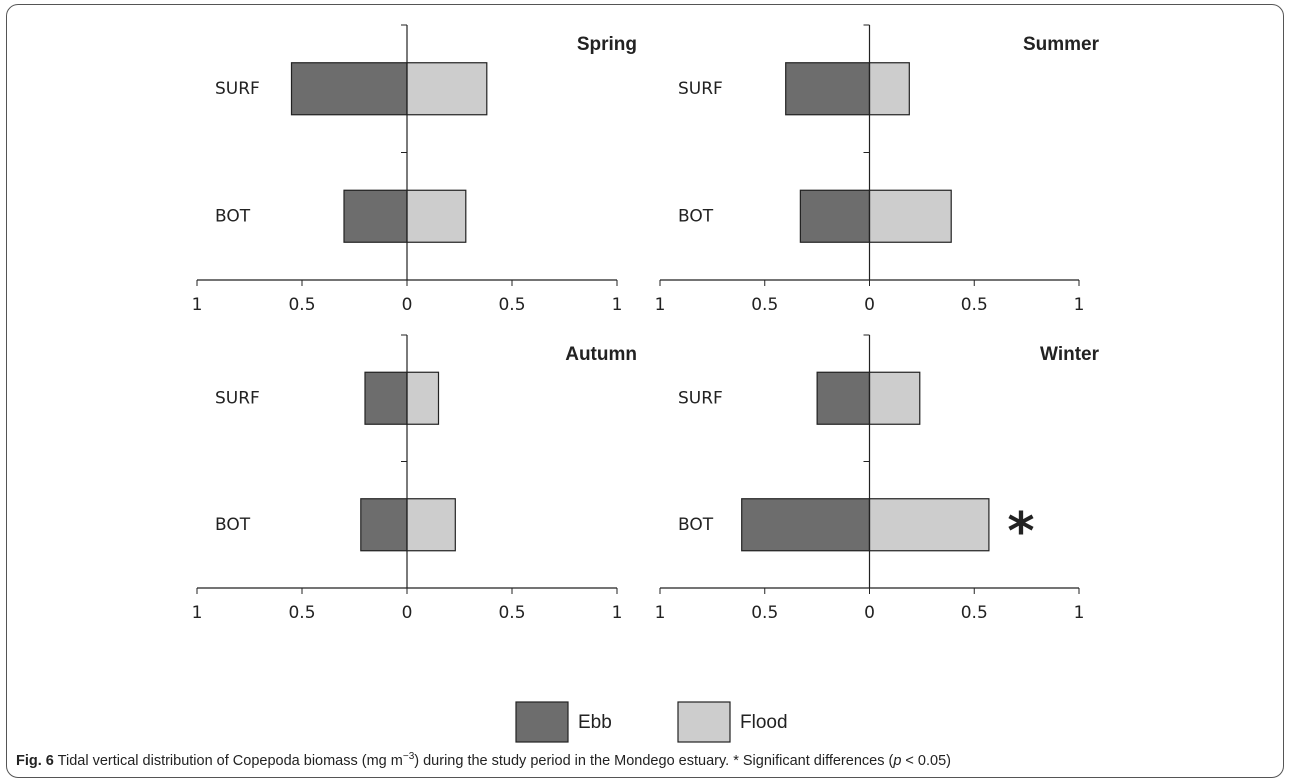 The image size is (1292, 784). Describe the element at coordinates (1061, 44) in the screenshot. I see `panel-title: Summer` at that location.